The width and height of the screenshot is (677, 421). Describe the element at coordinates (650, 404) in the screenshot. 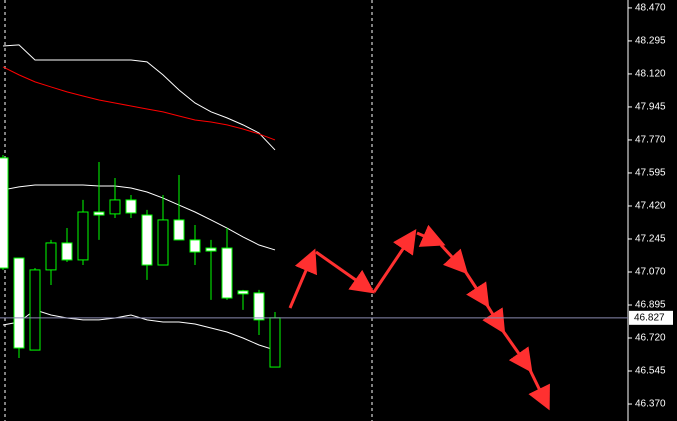

I see `y-tick-label: 46.370` at that location.